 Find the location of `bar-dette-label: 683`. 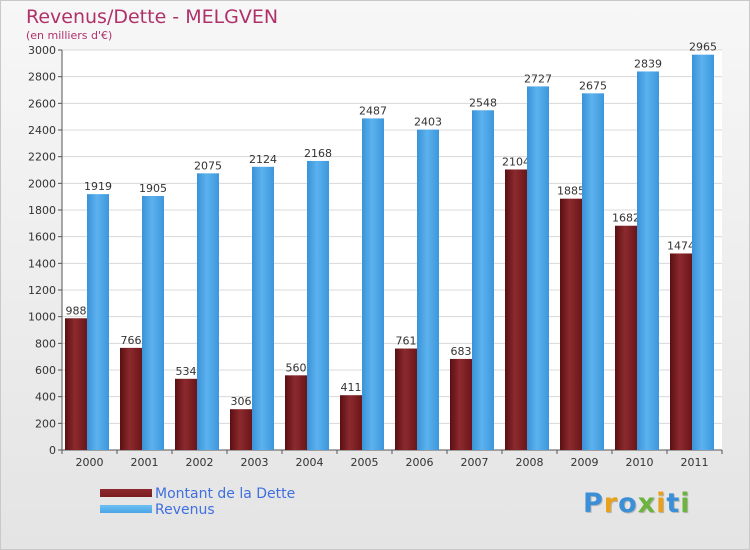

bar-dette-label: 683 is located at coordinates (461, 351).